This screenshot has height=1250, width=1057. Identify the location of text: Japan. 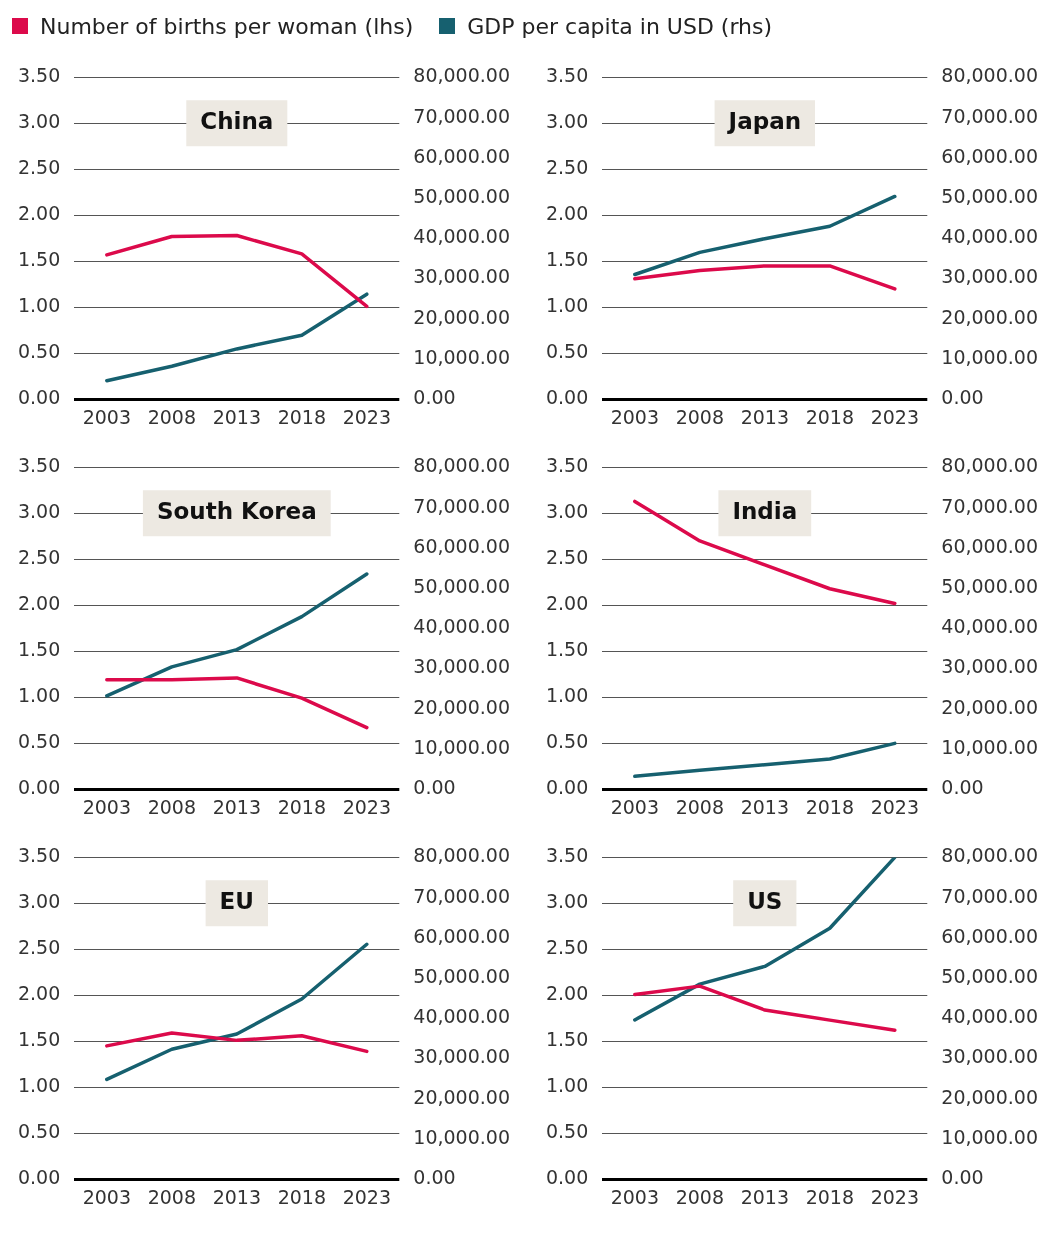
(764, 121).